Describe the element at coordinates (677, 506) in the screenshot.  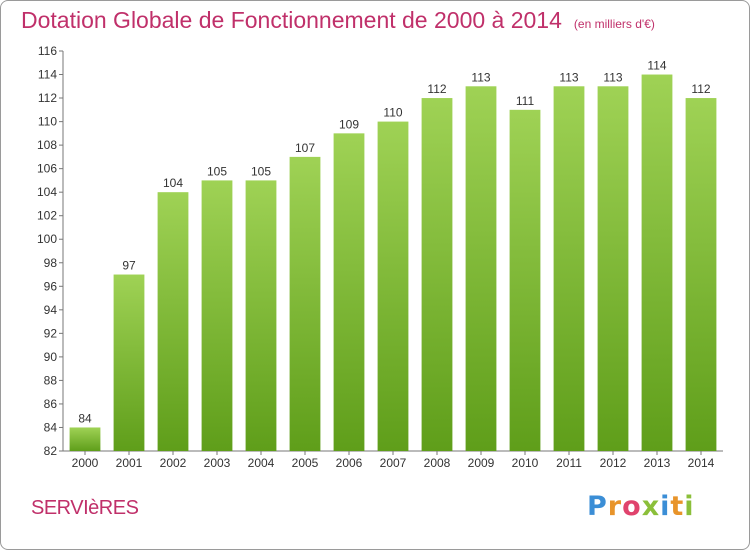
I see `logo-letter: t` at that location.